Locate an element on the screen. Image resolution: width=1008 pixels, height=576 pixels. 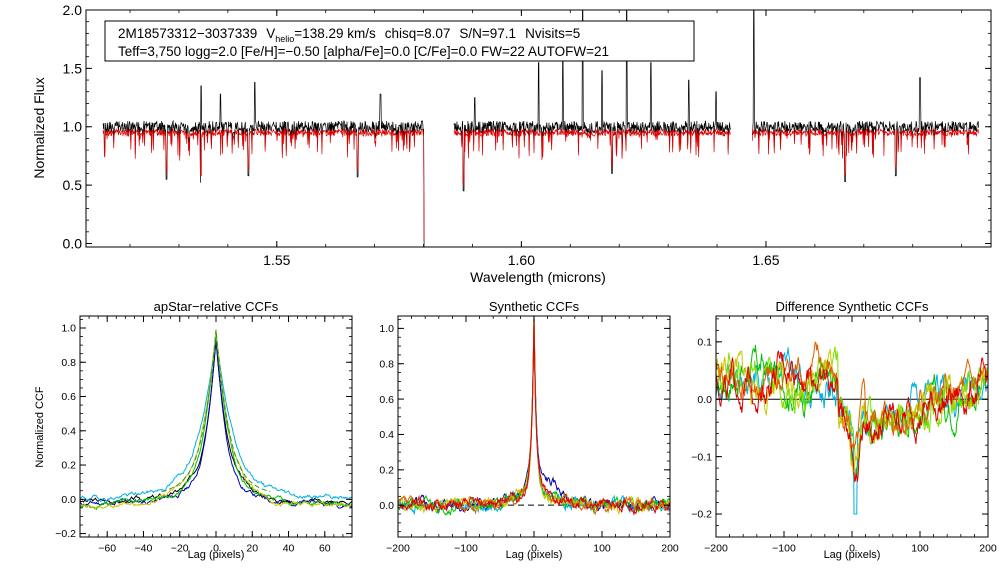
apstar_ccf-ytick-label-6: 1.0 is located at coordinates (68, 329).